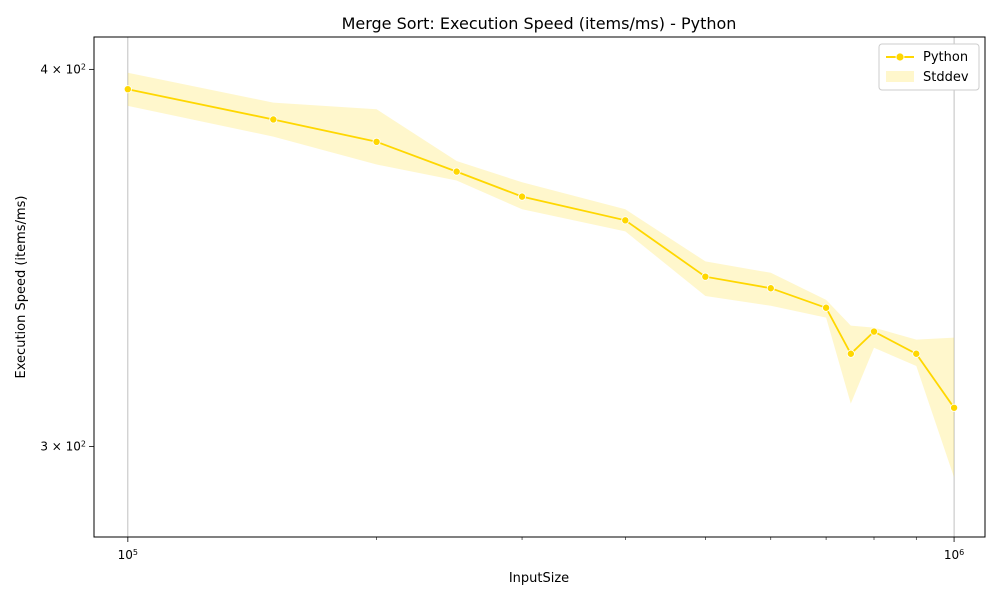  Describe the element at coordinates (128, 555) in the screenshot. I see `x-tick-label: 105` at that location.